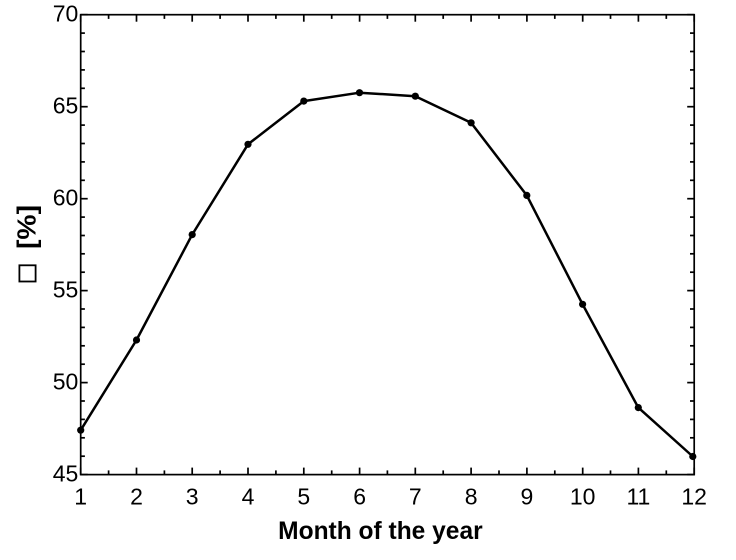 This screenshot has width=736, height=560. What do you see at coordinates (66, 290) in the screenshot?
I see `svg-text: 55` at bounding box center [66, 290].